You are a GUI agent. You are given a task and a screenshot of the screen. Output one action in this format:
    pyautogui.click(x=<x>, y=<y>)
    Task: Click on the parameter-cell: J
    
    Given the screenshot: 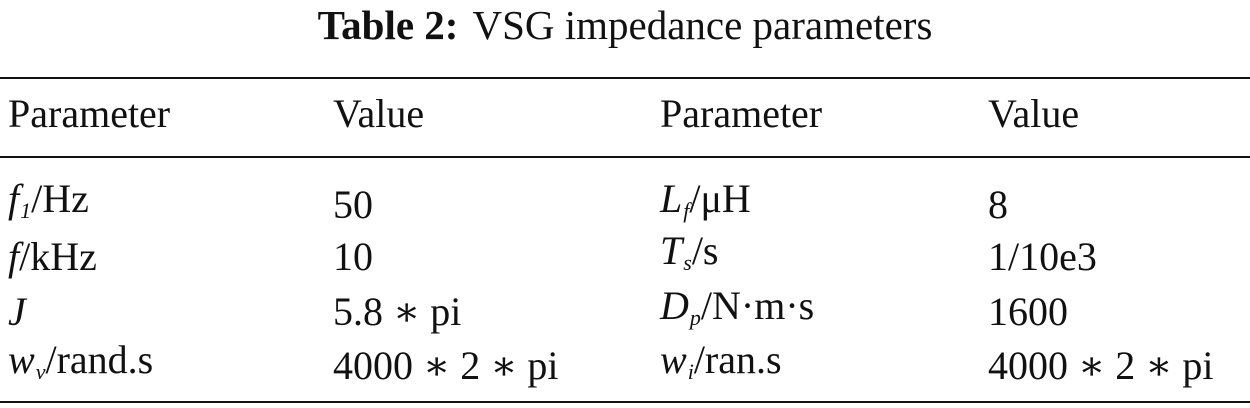 What is the action you would take?
    pyautogui.click(x=17, y=312)
    